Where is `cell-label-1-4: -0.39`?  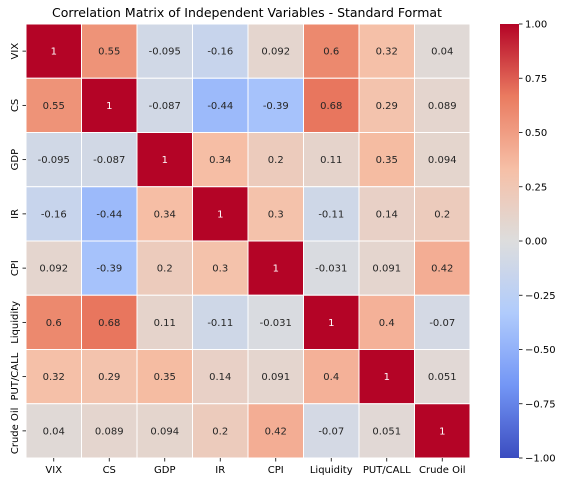
cell-label-1-4: -0.39 is located at coordinates (276, 106).